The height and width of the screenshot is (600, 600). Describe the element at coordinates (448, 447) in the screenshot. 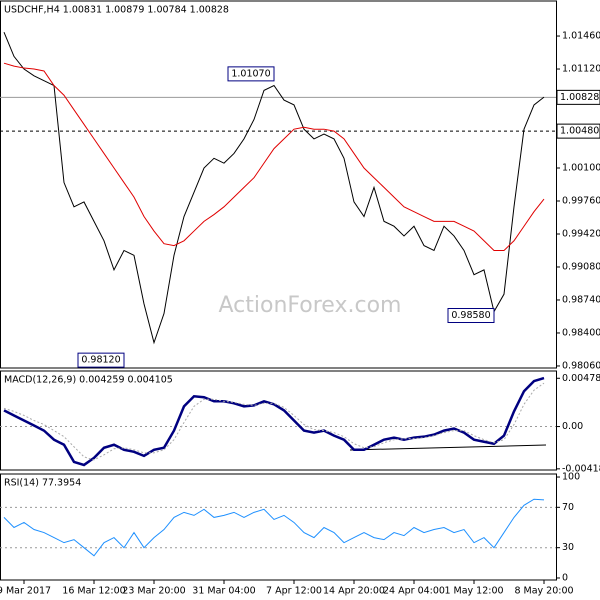

I see `trend-line` at that location.